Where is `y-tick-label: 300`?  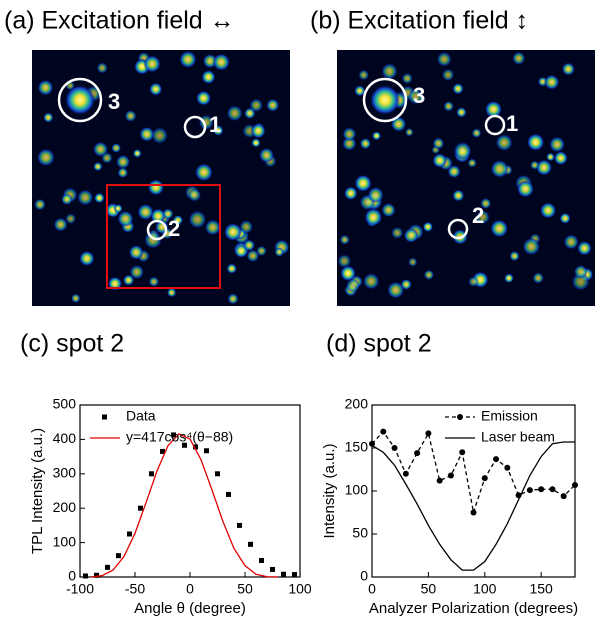 y-tick-label: 300 is located at coordinates (65, 473).